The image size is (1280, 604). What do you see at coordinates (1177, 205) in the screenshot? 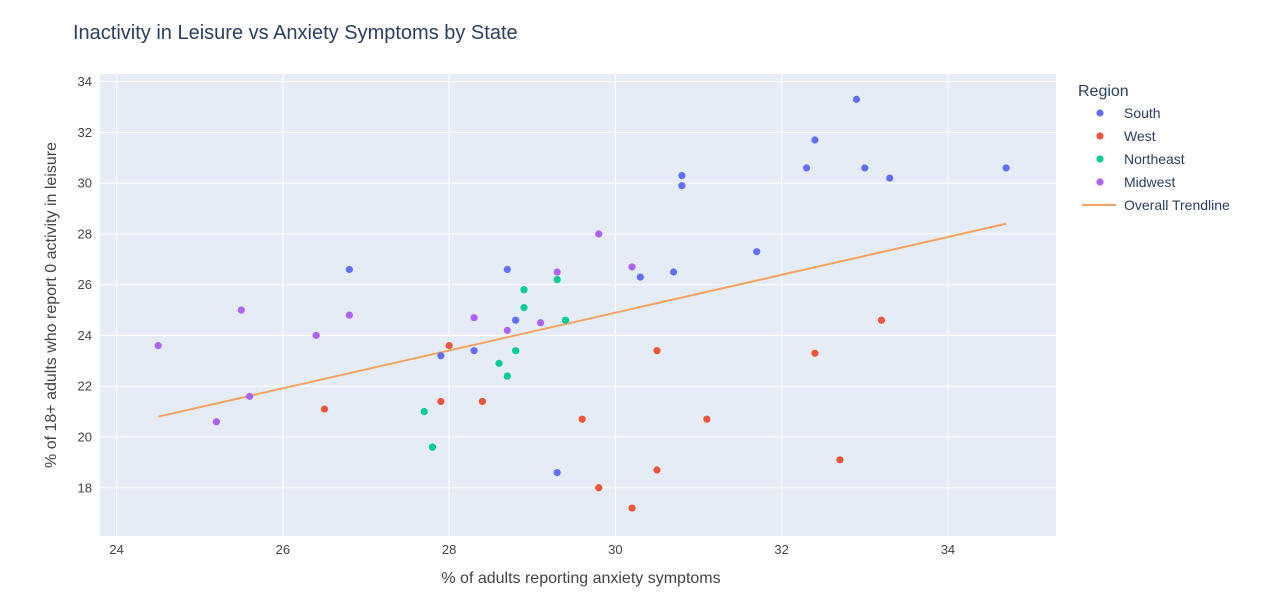
I see `legend-label-trendline: Overall Trendline` at bounding box center [1177, 205].